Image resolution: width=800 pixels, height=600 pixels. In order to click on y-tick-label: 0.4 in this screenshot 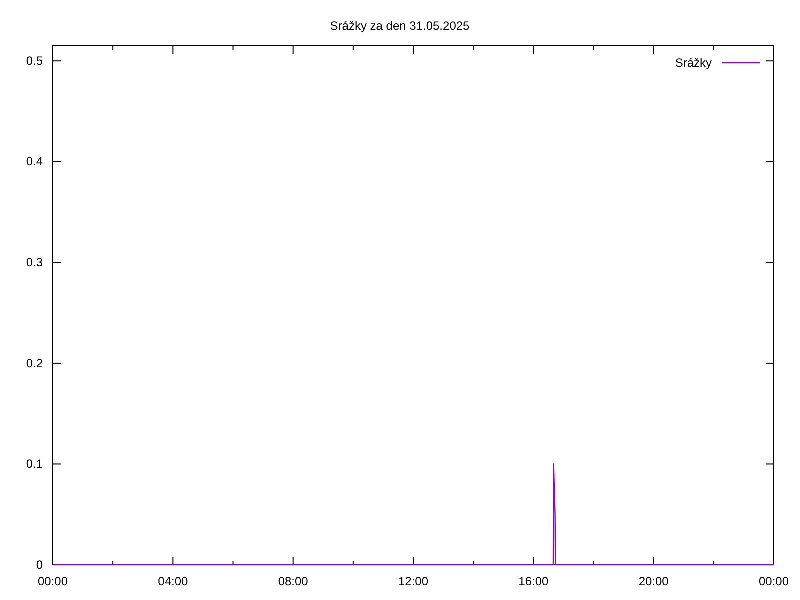, I will do `click(35, 161)`.